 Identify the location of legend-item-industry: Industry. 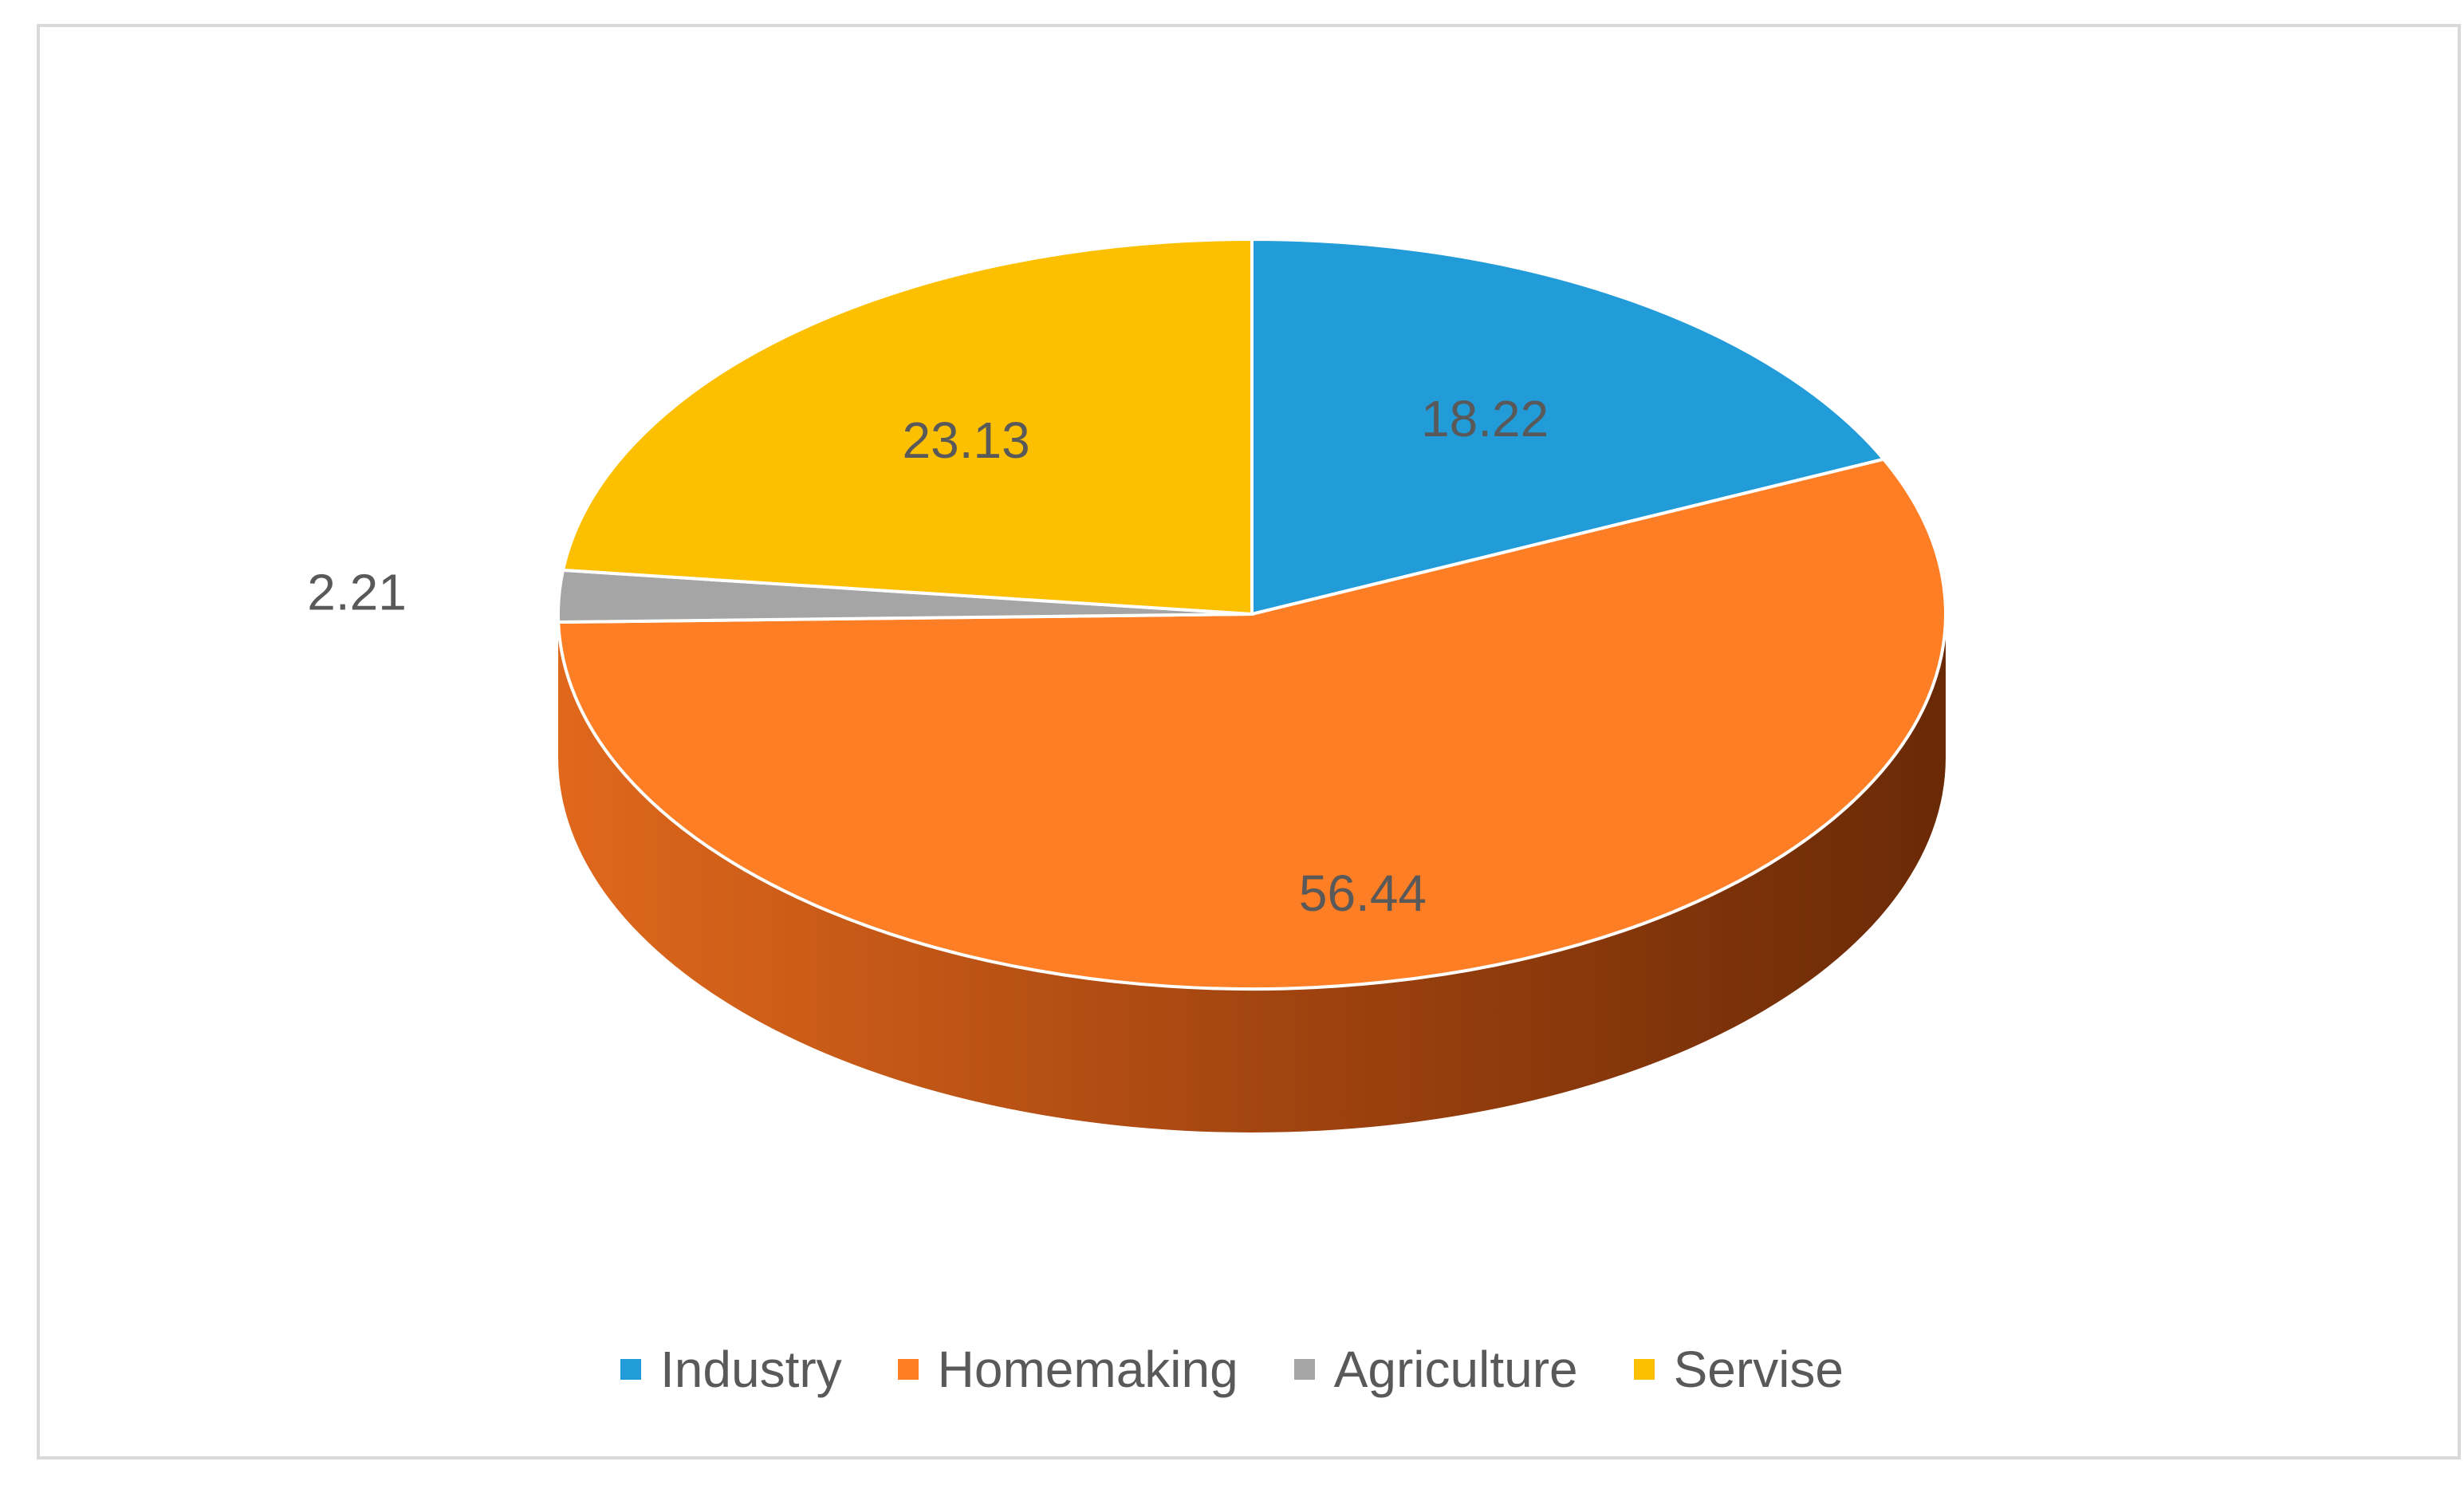
(731, 1369).